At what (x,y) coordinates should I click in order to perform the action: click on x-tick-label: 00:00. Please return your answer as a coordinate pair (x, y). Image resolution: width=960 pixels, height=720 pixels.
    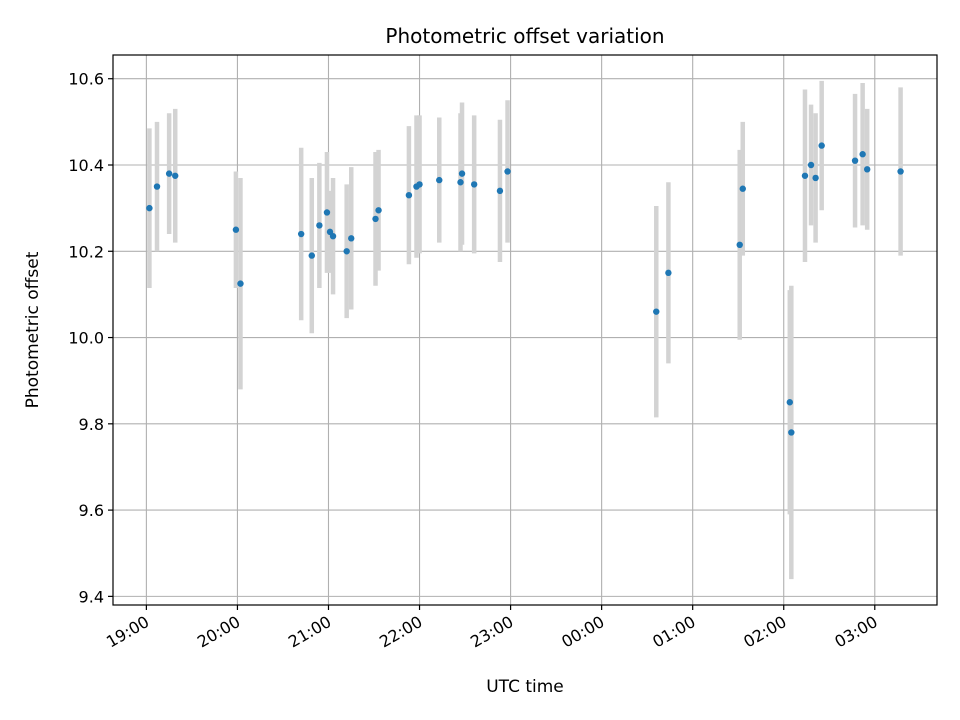
    Looking at the image, I should click on (582, 632).